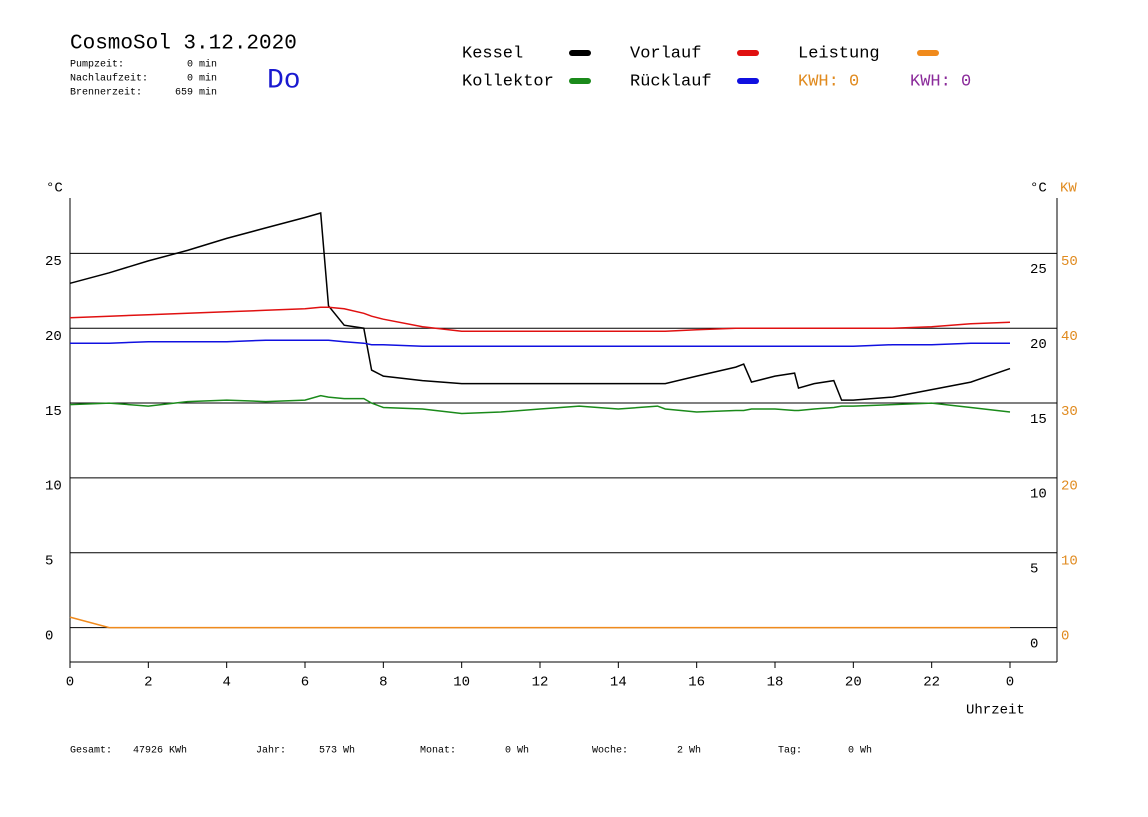  I want to click on day-label: Do, so click(284, 80).